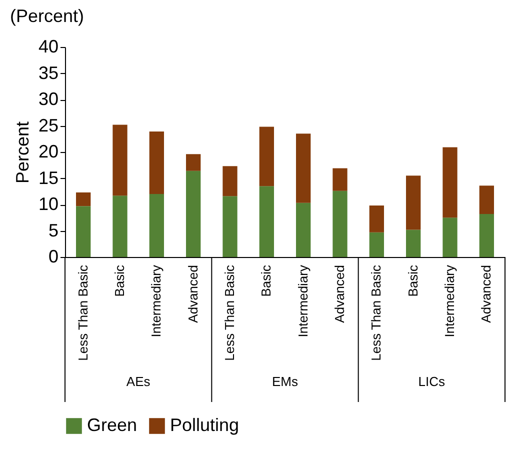  Describe the element at coordinates (22, 152) in the screenshot. I see `y-axis-title: Percent` at that location.